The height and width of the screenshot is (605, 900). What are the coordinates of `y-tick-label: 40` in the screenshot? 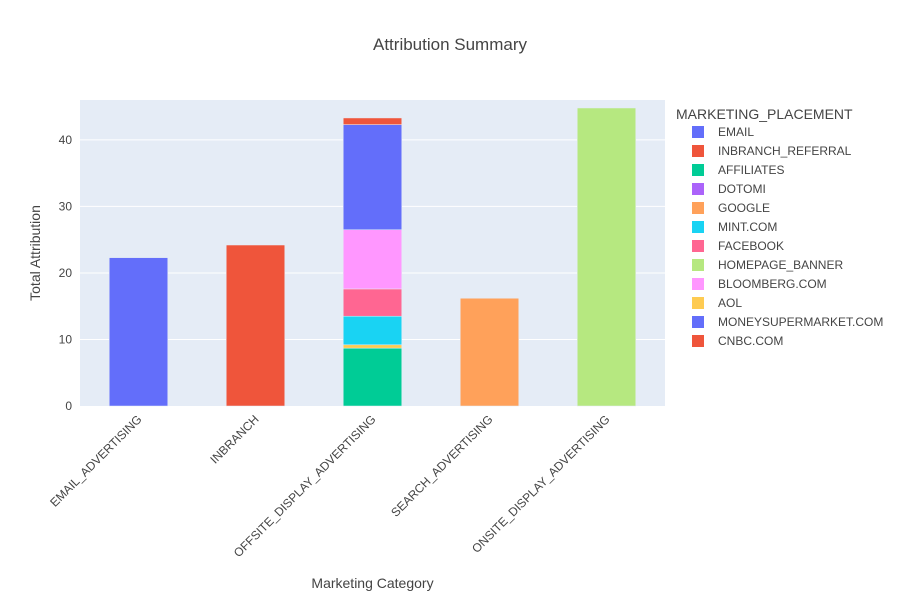 It's located at (66, 140).